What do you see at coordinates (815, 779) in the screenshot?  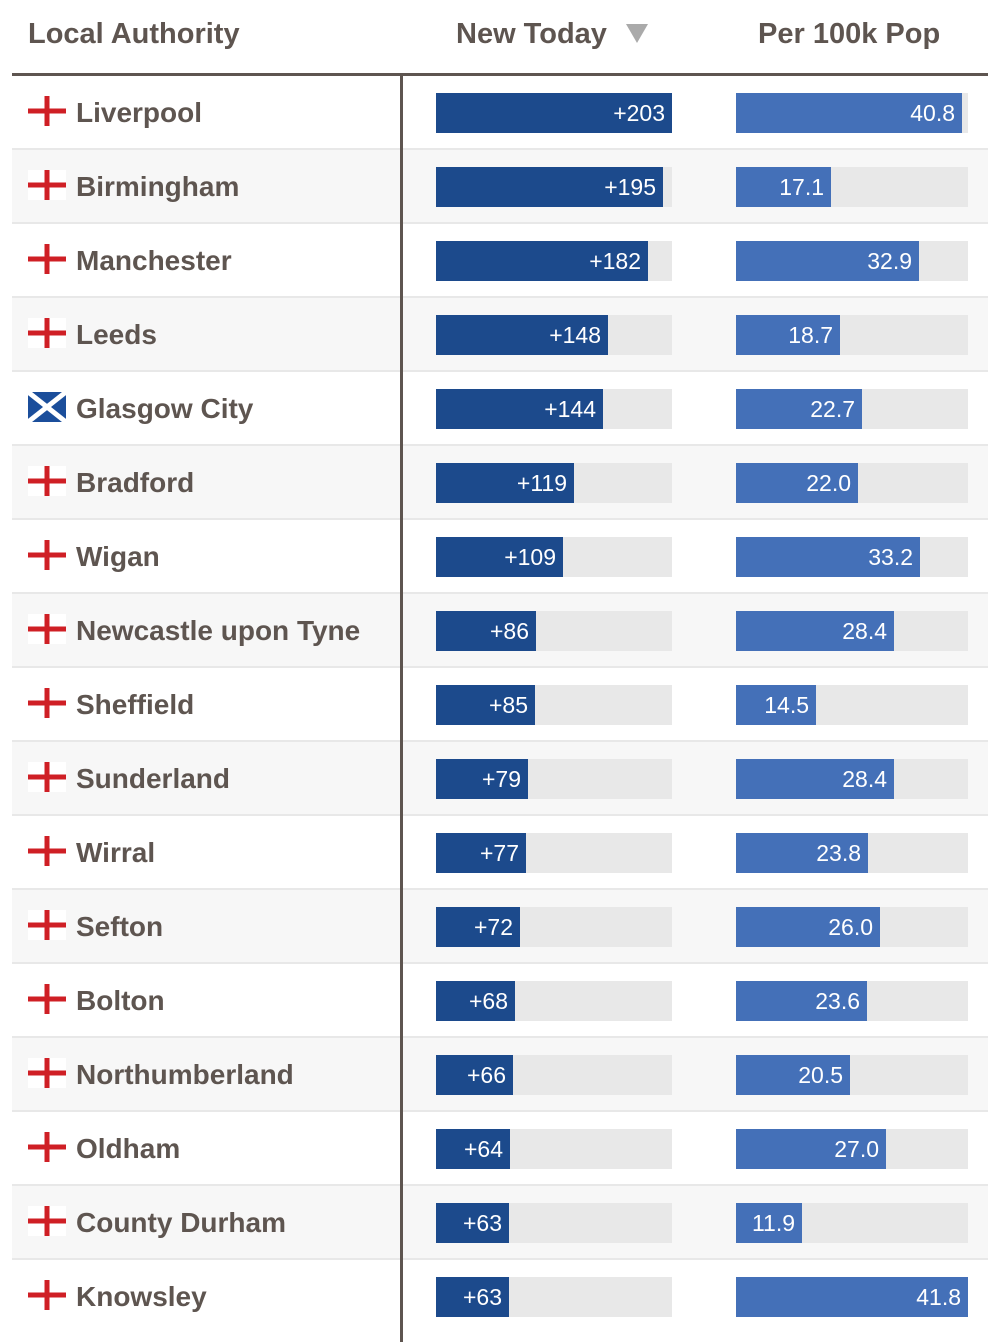 I see `per-100k-bar: 28.4` at bounding box center [815, 779].